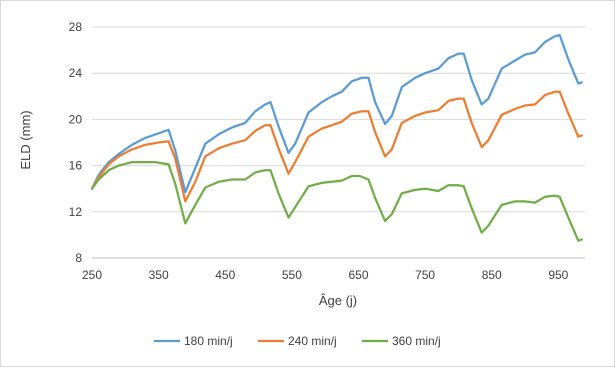 The height and width of the screenshot is (372, 615). What do you see at coordinates (558, 275) in the screenshot?
I see `x-tick-label: 950` at bounding box center [558, 275].